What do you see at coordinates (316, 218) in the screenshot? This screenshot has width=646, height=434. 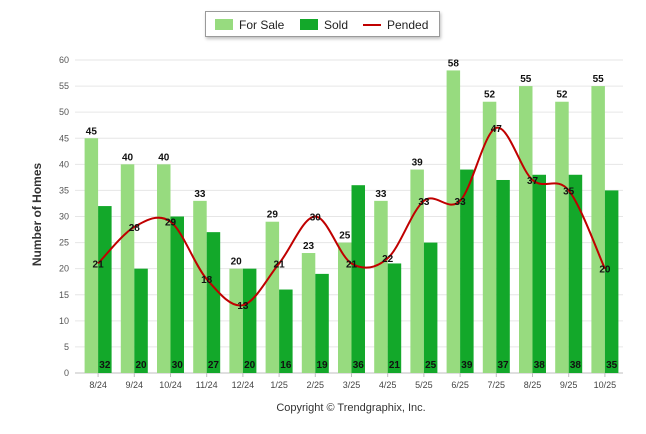 I see `data-label-pended: 30` at bounding box center [316, 218].